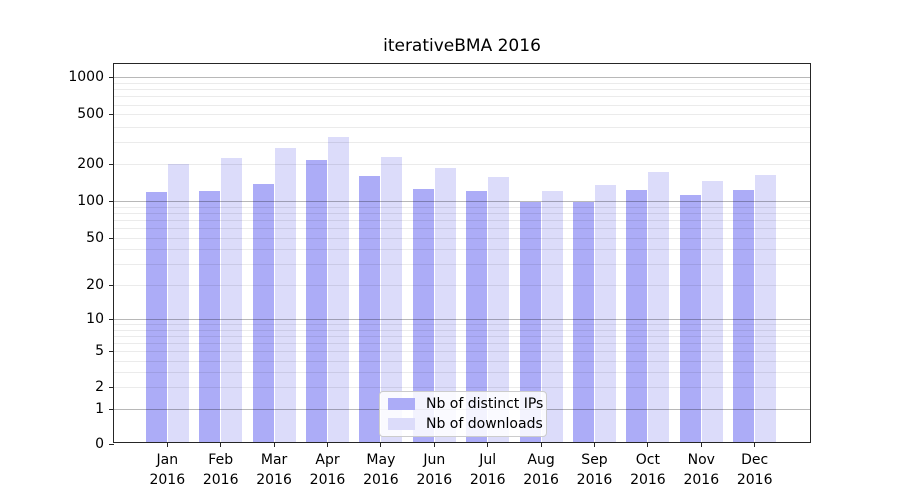 The image size is (900, 500). What do you see at coordinates (221, 460) in the screenshot?
I see `month-label: Feb` at bounding box center [221, 460].